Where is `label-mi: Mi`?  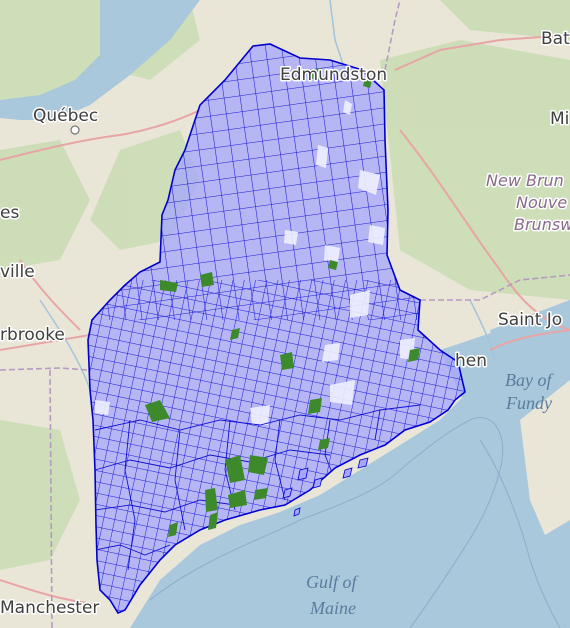
label-mi: Mi is located at coordinates (559, 119).